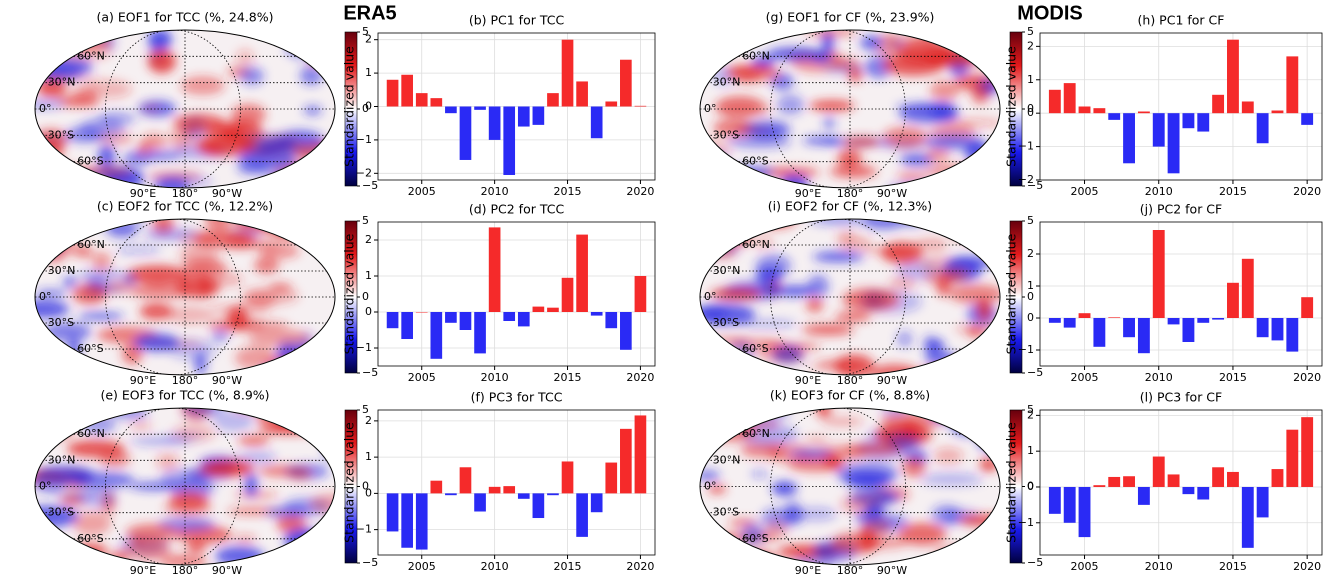 This screenshot has width=1341, height=580. What do you see at coordinates (62, 459) in the screenshot?
I see `lat-label: 30°N` at bounding box center [62, 459].